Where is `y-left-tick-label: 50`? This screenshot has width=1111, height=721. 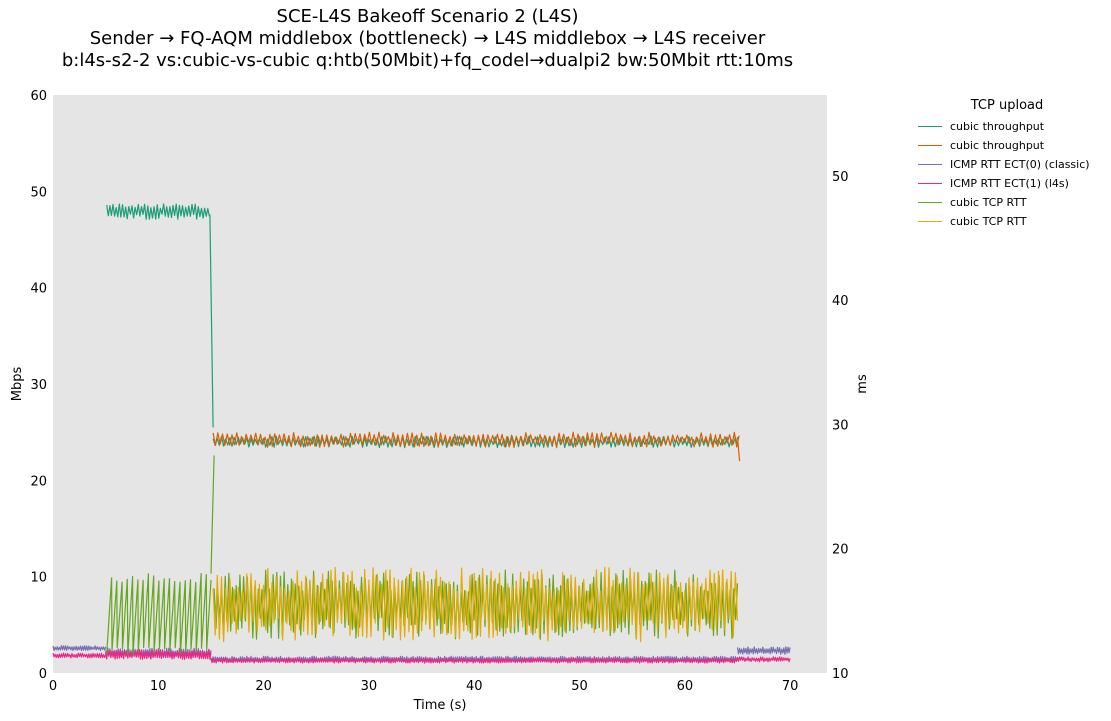
y-left-tick-label: 50 is located at coordinates (38, 192).